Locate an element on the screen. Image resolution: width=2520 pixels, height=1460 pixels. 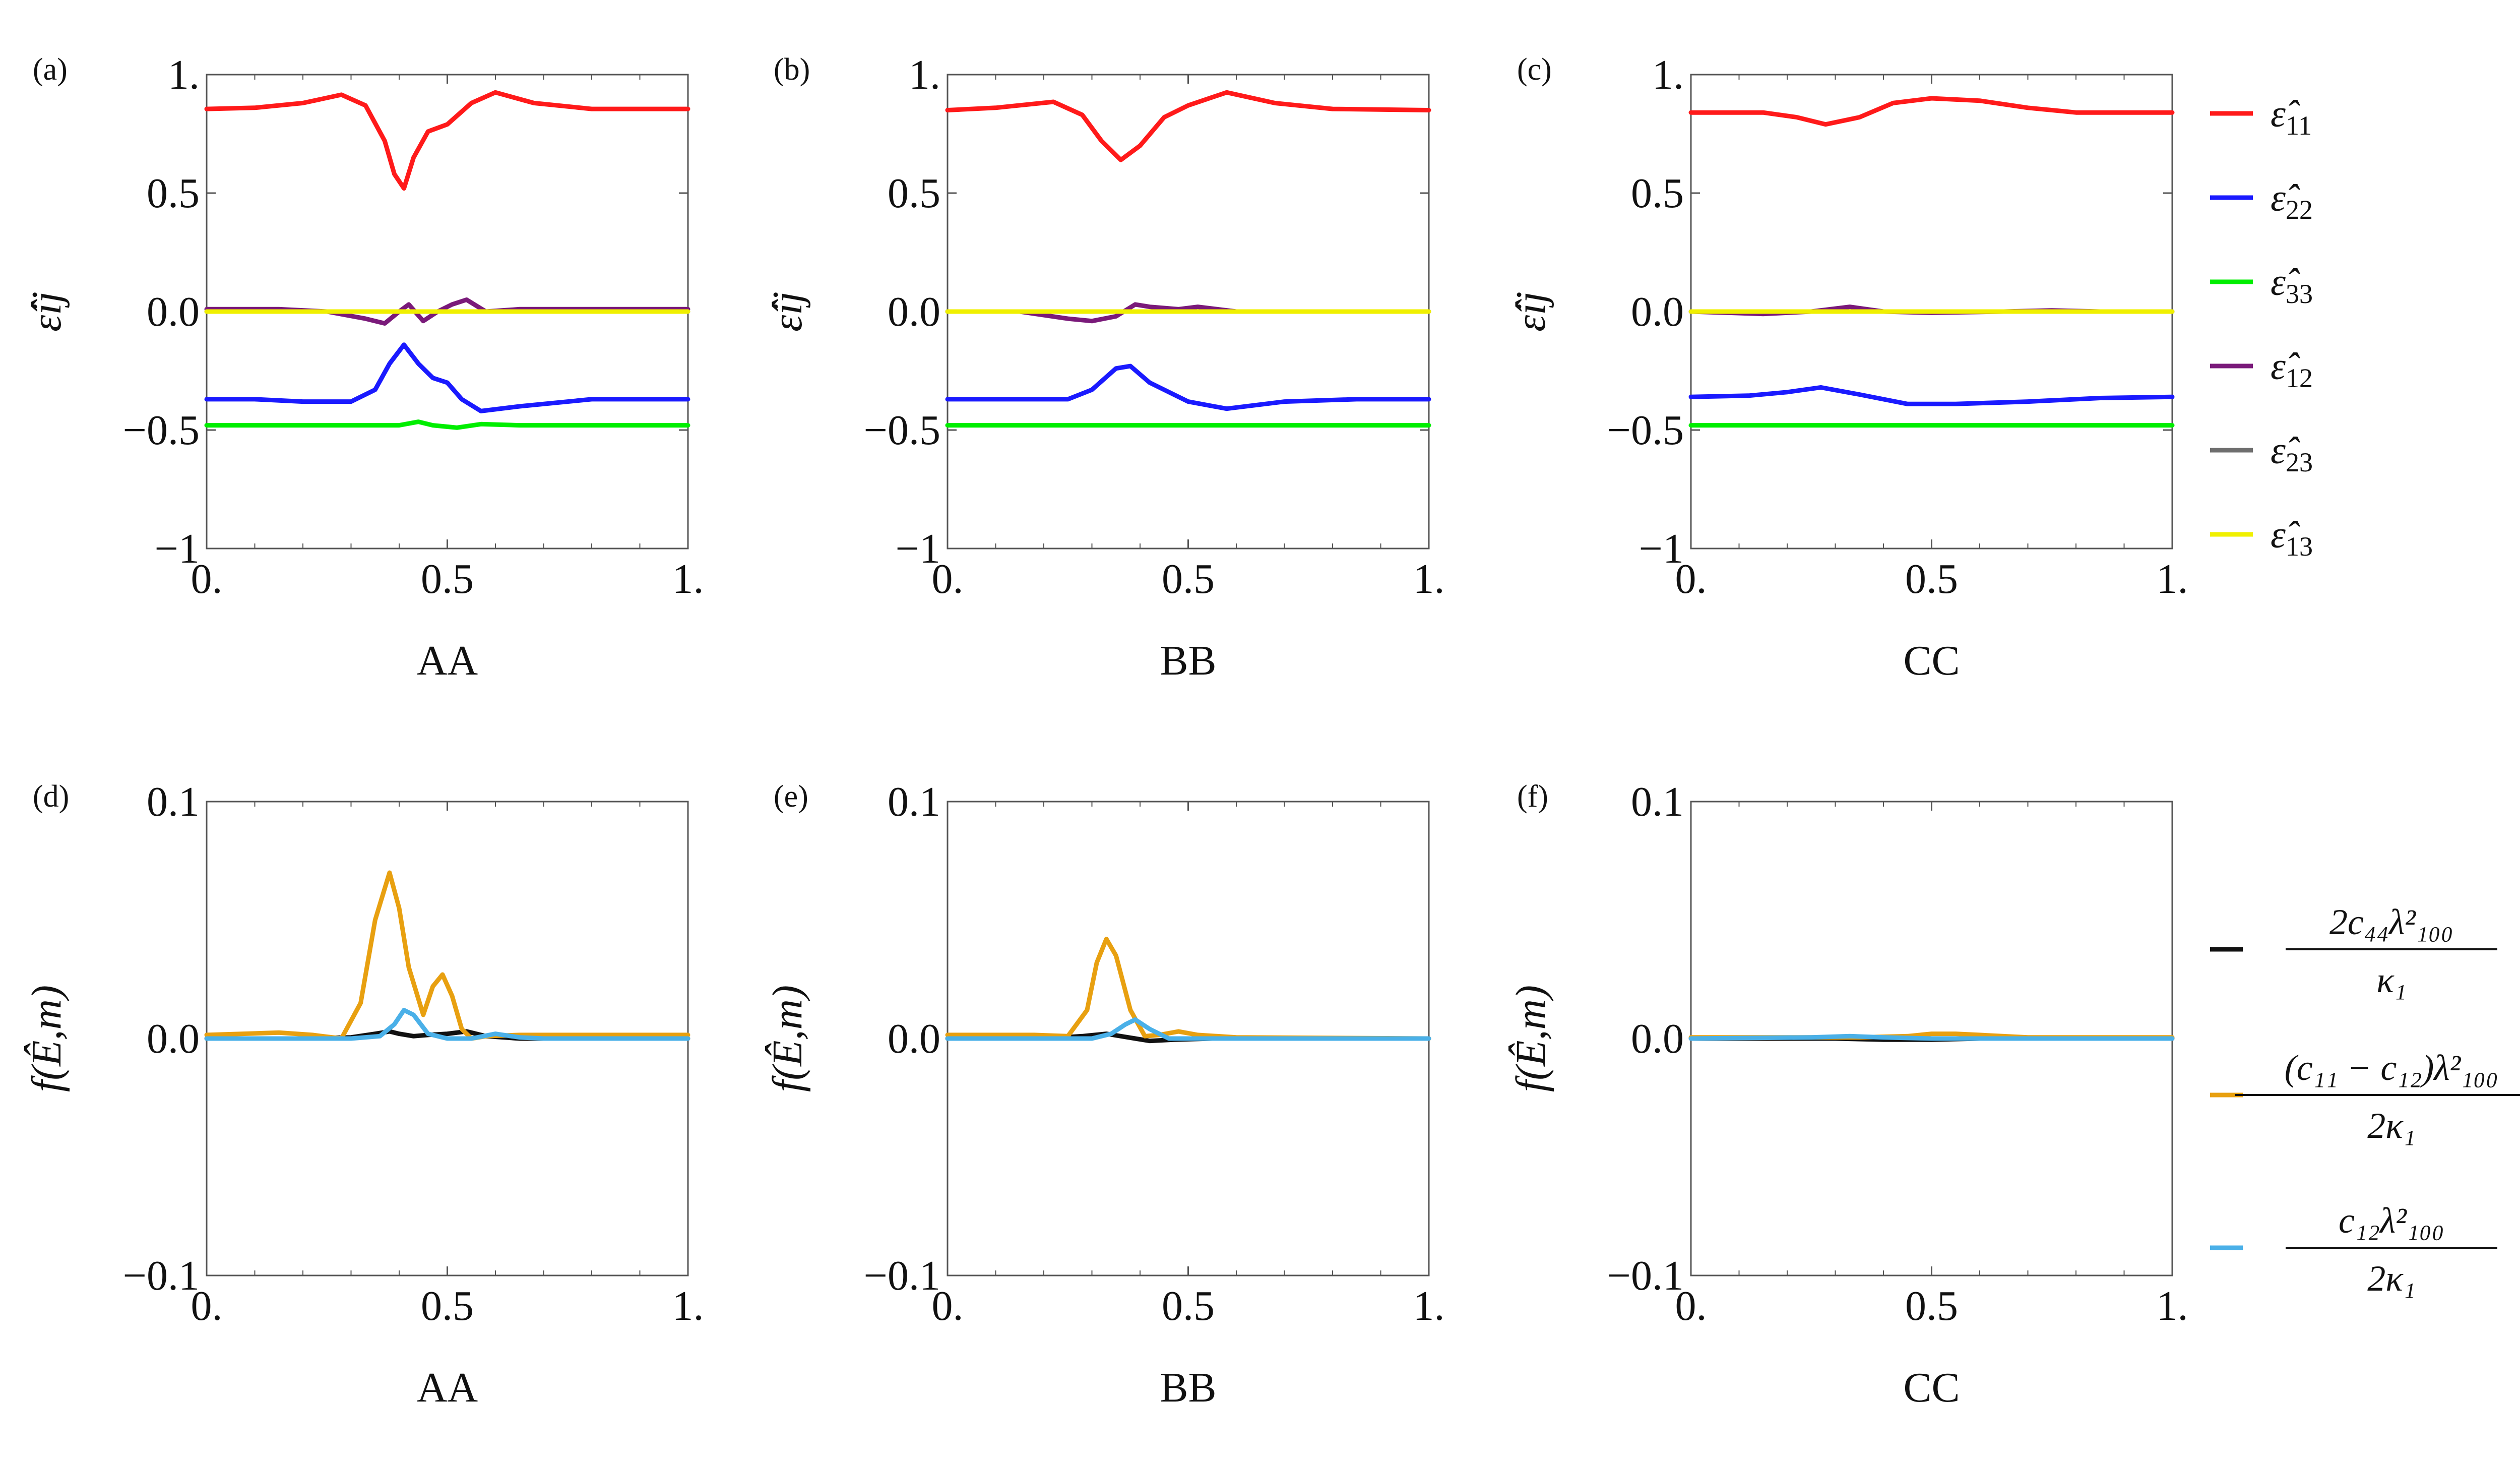
panel-c: (c) −1 −0.5 0.0 0.5 1. 0. 0.5 1. CC ε̂ij is located at coordinates (1847, 367).